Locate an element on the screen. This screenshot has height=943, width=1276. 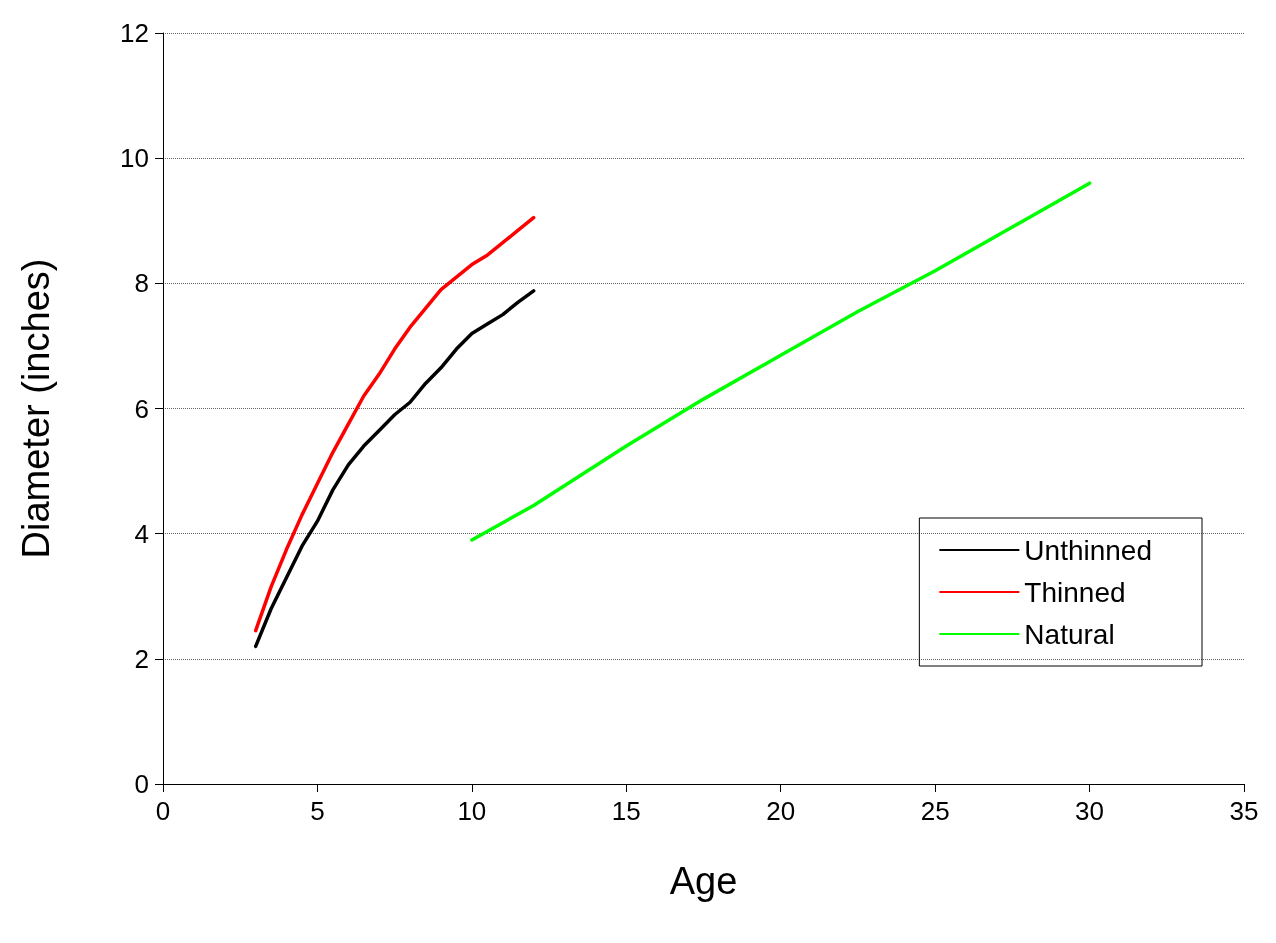
y-axis-title: Diameter (inches) is located at coordinates (36, 408).